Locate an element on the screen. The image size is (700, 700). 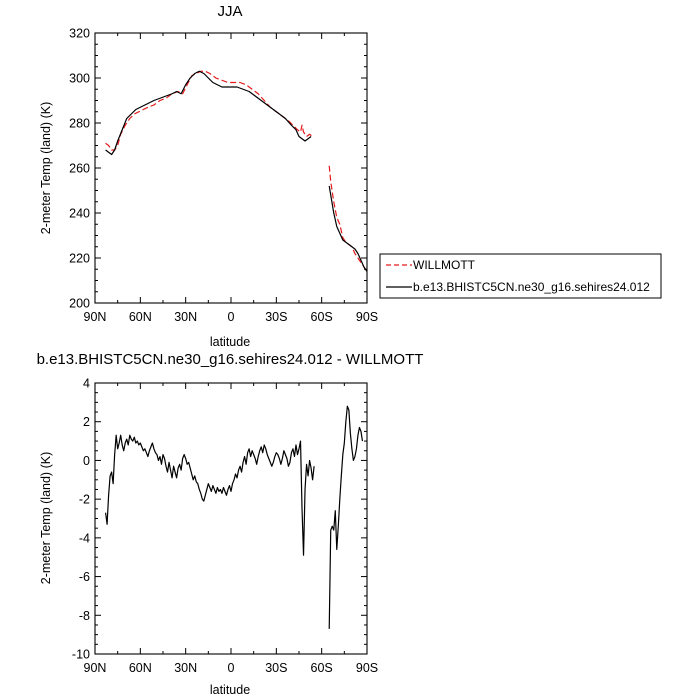
top-y-tick-label: 200 is located at coordinates (79, 304).